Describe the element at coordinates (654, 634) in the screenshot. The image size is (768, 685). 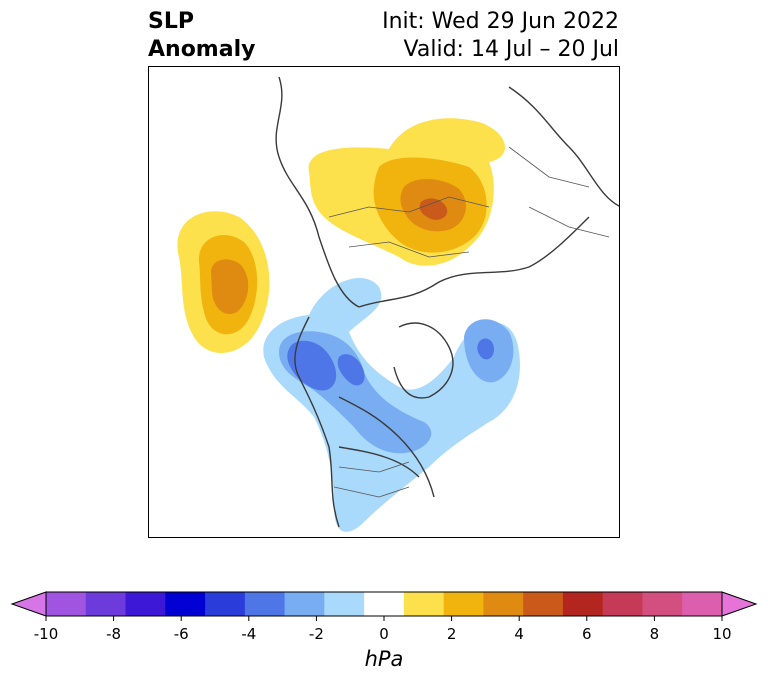
I see `colorbar-tick-label: 8` at that location.